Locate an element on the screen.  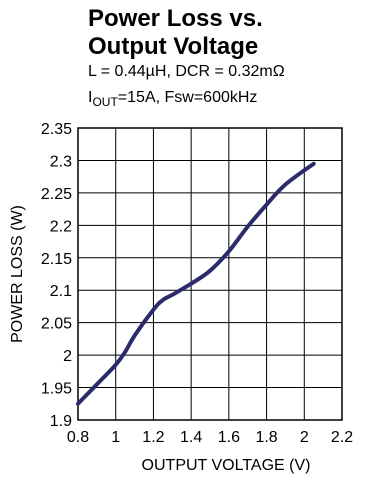
y-tick-label: 1.9 is located at coordinates (61, 421).